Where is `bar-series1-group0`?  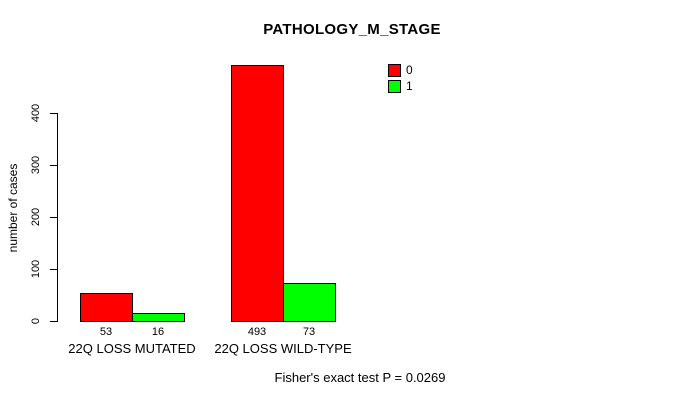
bar-series1-group0 is located at coordinates (158, 317).